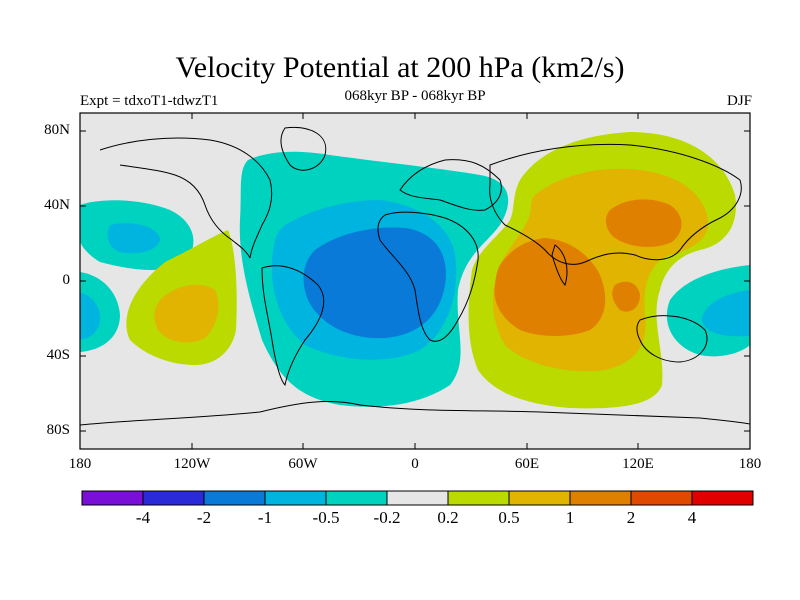 This screenshot has width=800, height=600. What do you see at coordinates (643, 223) in the screenshot?
I see `contour-pos-strong-eastasia` at bounding box center [643, 223].